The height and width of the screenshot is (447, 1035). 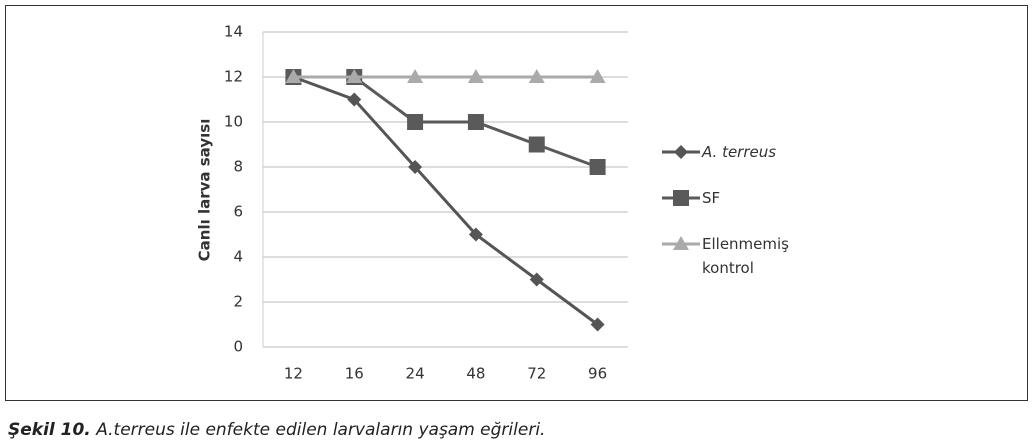 I want to click on legend-label: SF, so click(x=711, y=198).